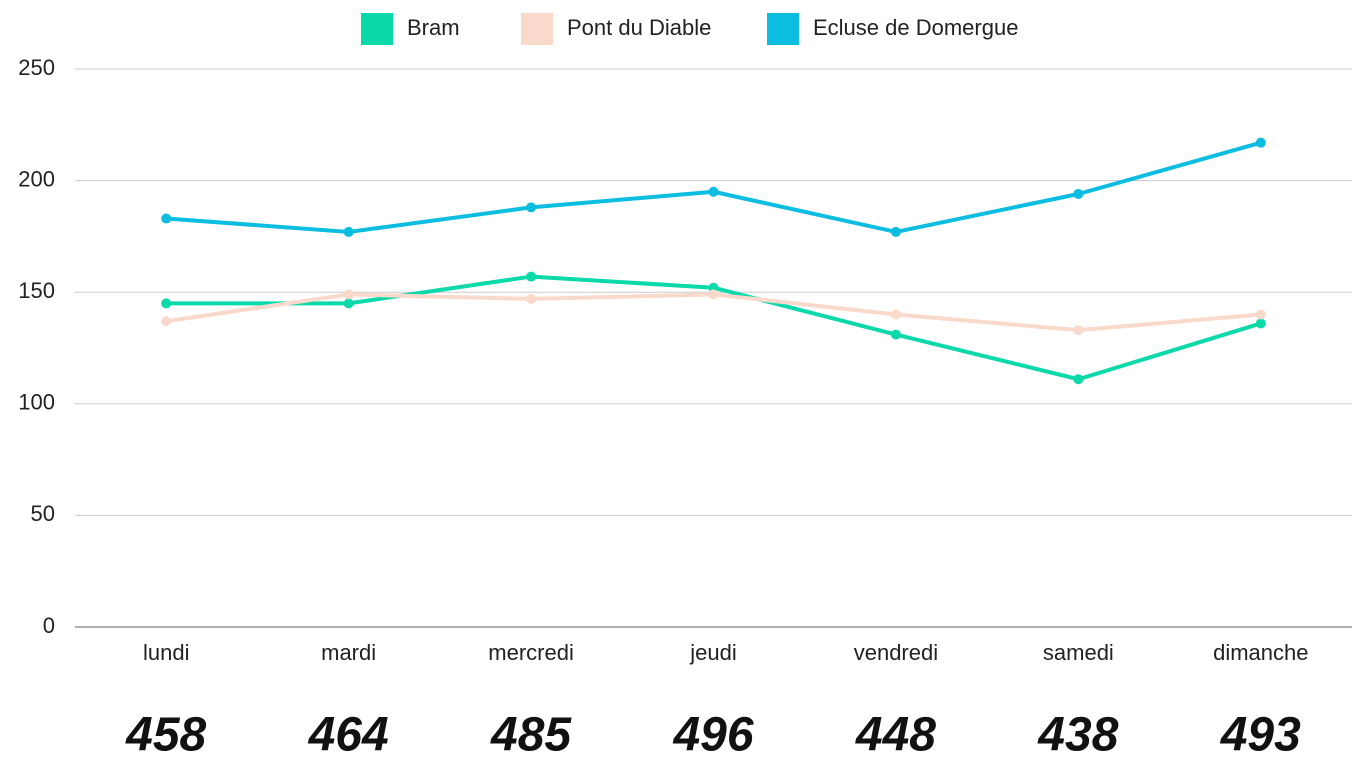  What do you see at coordinates (165, 734) in the screenshot?
I see `total-label: 458` at bounding box center [165, 734].